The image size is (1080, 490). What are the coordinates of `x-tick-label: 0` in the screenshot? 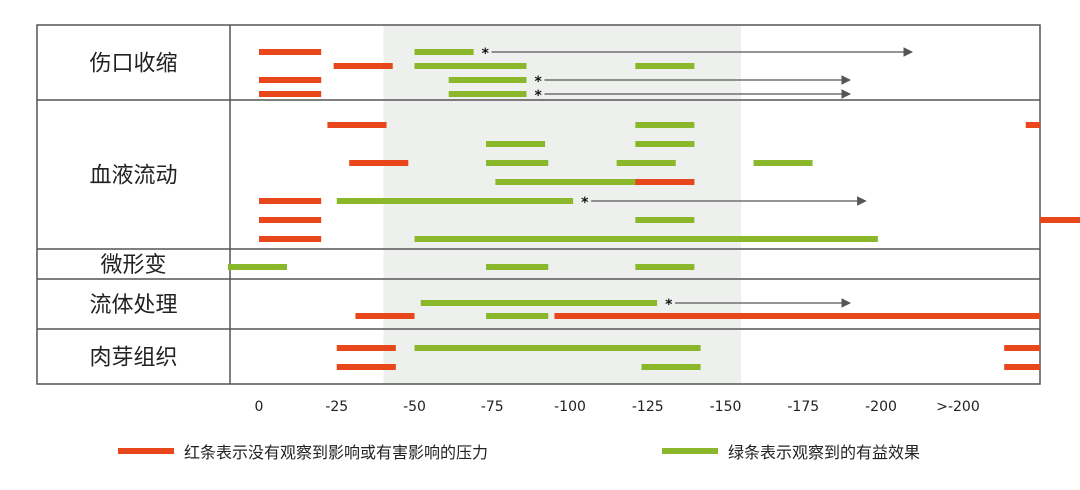 It's located at (259, 407).